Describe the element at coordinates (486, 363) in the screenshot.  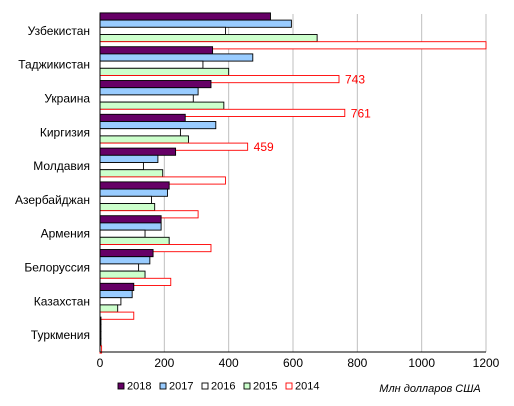
I see `x-tick-label: 1200` at that location.